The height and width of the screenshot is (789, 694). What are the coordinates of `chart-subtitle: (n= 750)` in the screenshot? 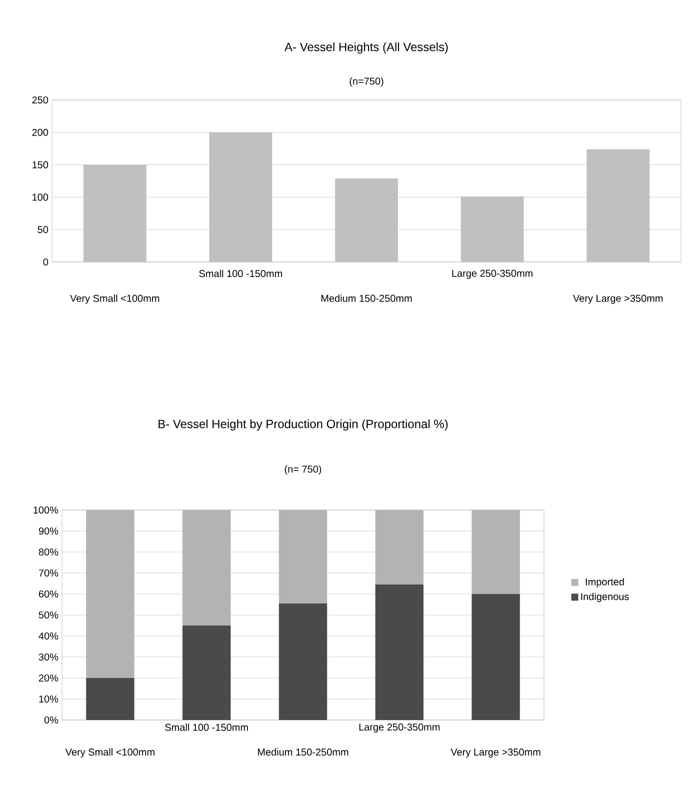 It's located at (303, 470).